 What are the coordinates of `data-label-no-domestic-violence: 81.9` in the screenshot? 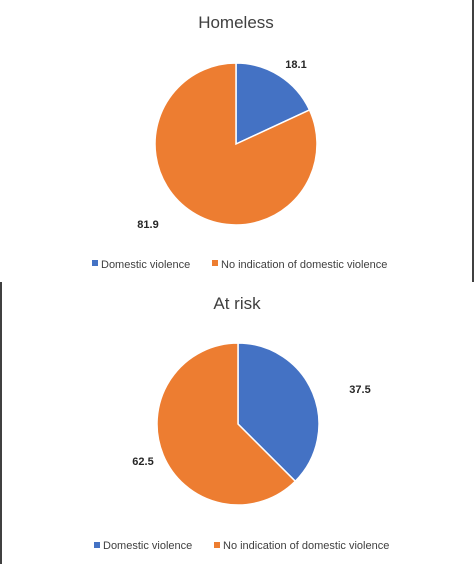 It's located at (147, 225).